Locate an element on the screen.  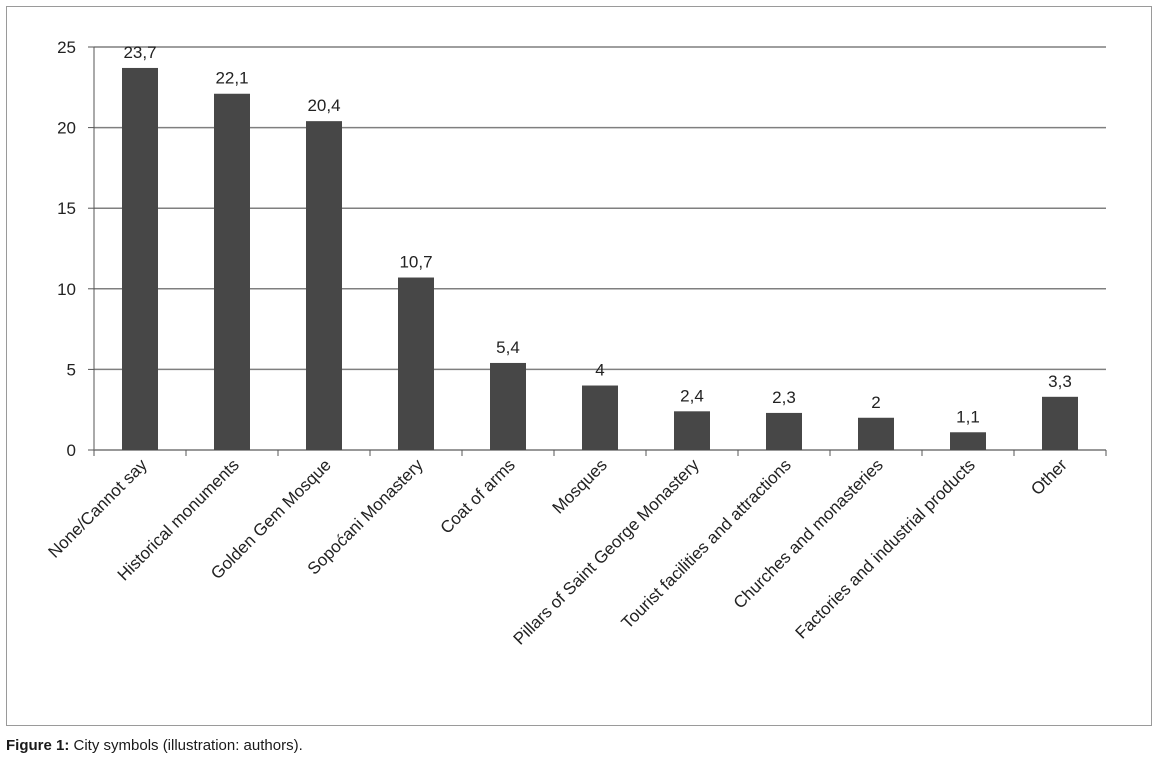
y-tick-label: 0 is located at coordinates (71, 450).